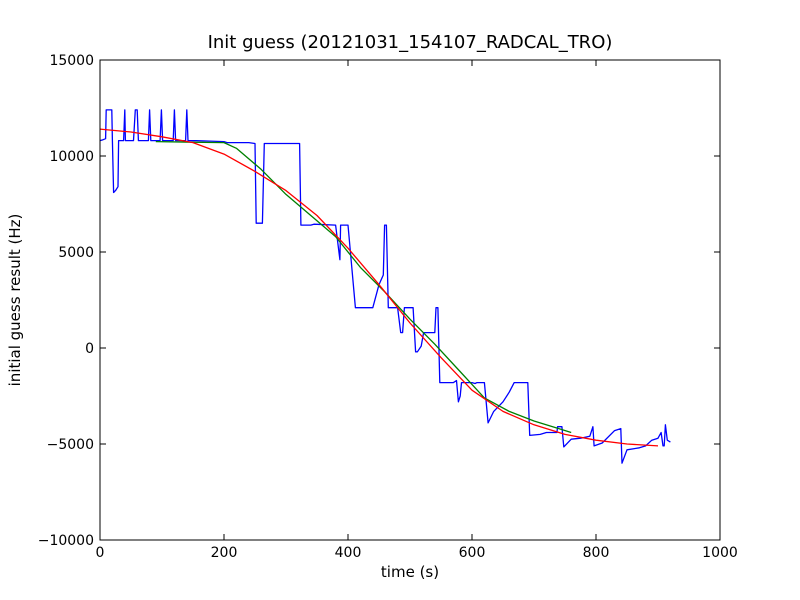 The image size is (800, 600). I want to click on x-tick-label: 0, so click(100, 553).